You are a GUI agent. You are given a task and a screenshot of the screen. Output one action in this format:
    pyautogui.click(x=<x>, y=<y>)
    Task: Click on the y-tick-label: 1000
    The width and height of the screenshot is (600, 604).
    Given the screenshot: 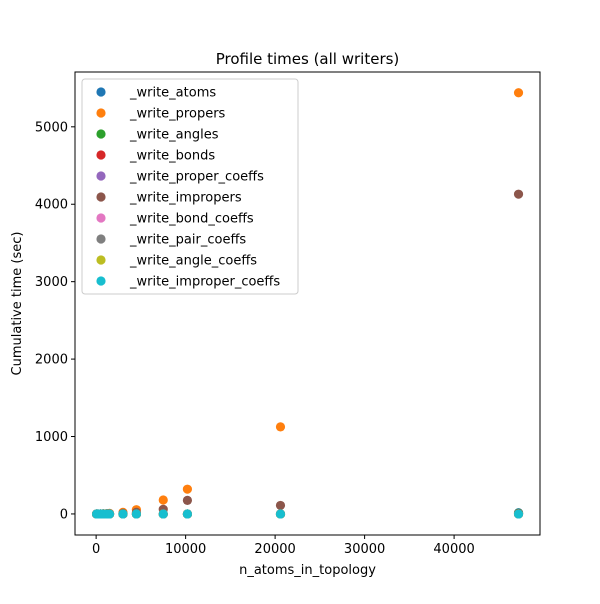 What is the action you would take?
    pyautogui.click(x=51, y=437)
    